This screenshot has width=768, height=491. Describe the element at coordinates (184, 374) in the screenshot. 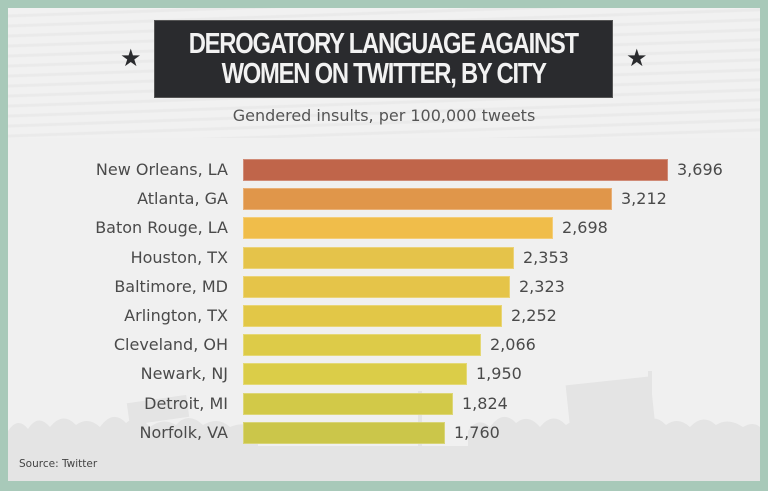

I see `city-label: Newark, NJ` at that location.